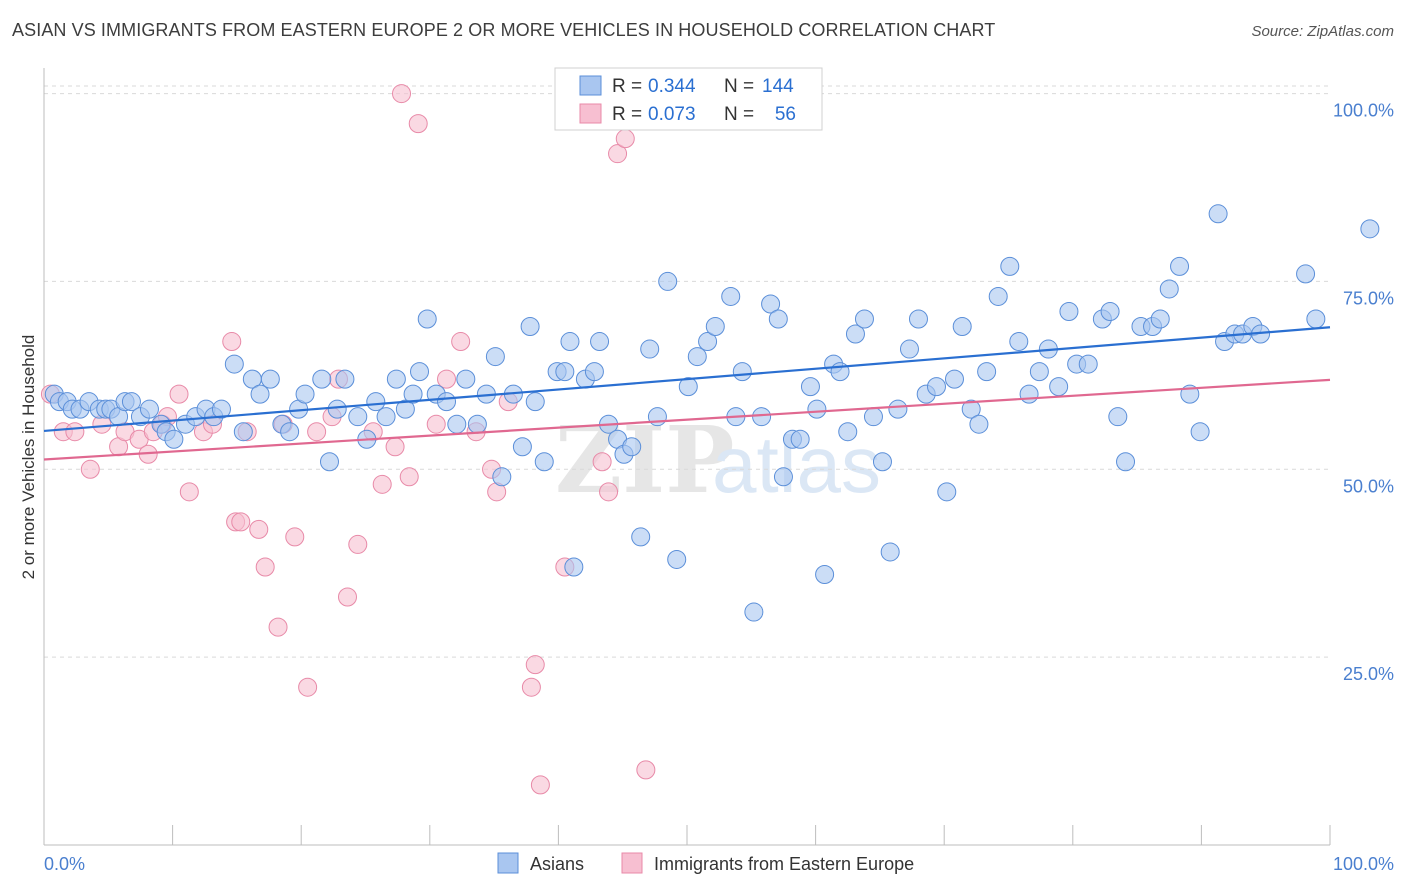 This screenshot has height=892, width=1406. What do you see at coordinates (1322, 31) in the screenshot?
I see `source-label: Source: ZipAtlas.com` at bounding box center [1322, 31].